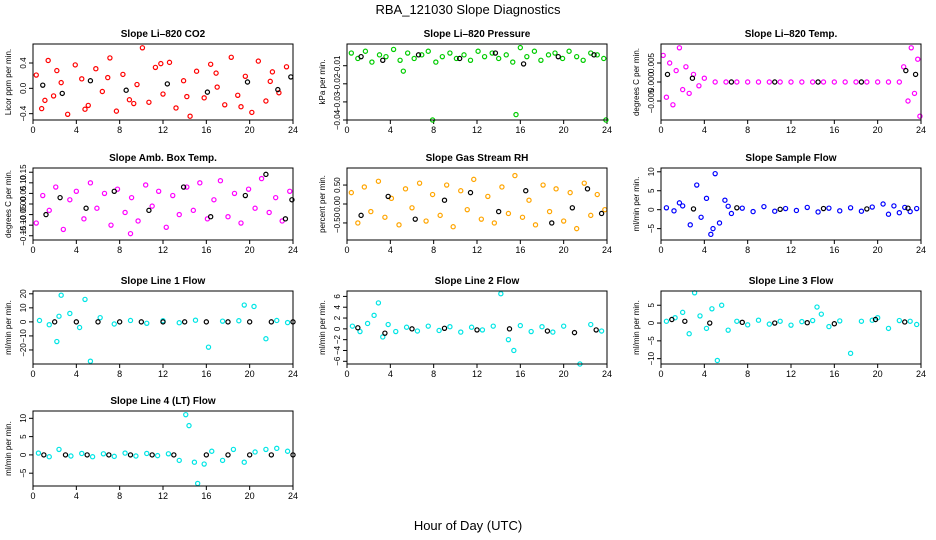 The image size is (936, 540). I want to click on figure-xlabel: Hour of Day (UTC), so click(468, 525).